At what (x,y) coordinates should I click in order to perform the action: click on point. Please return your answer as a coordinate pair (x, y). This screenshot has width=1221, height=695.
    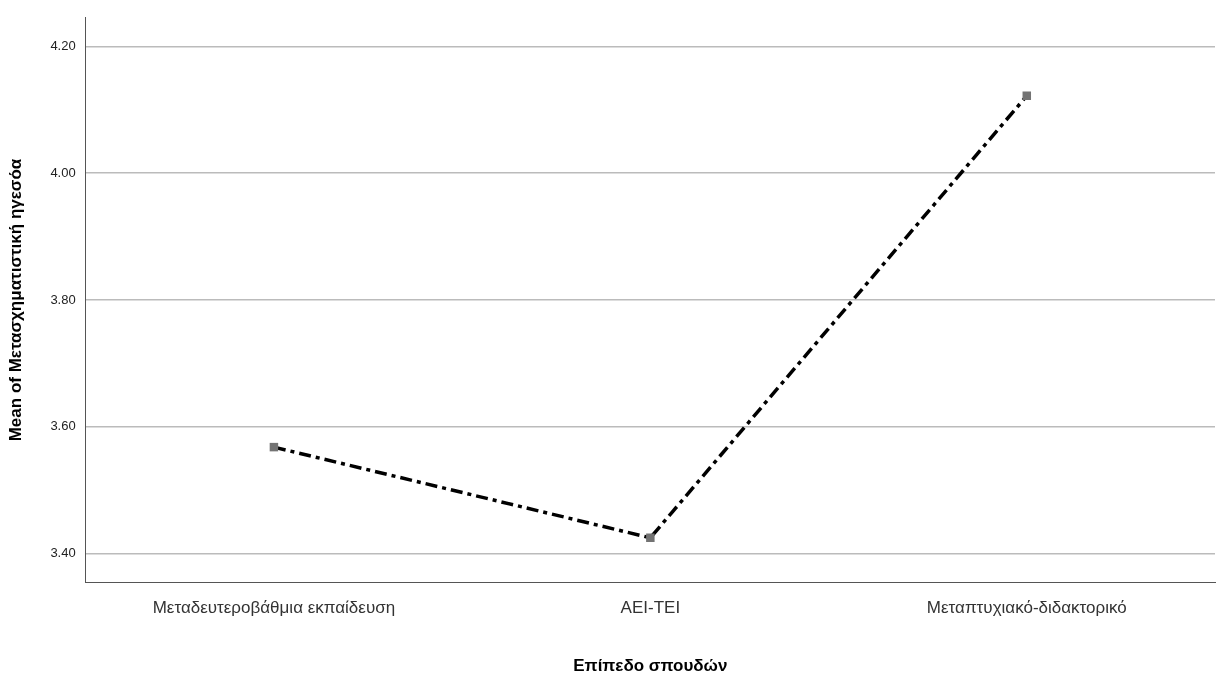
    Looking at the image, I should click on (650, 538).